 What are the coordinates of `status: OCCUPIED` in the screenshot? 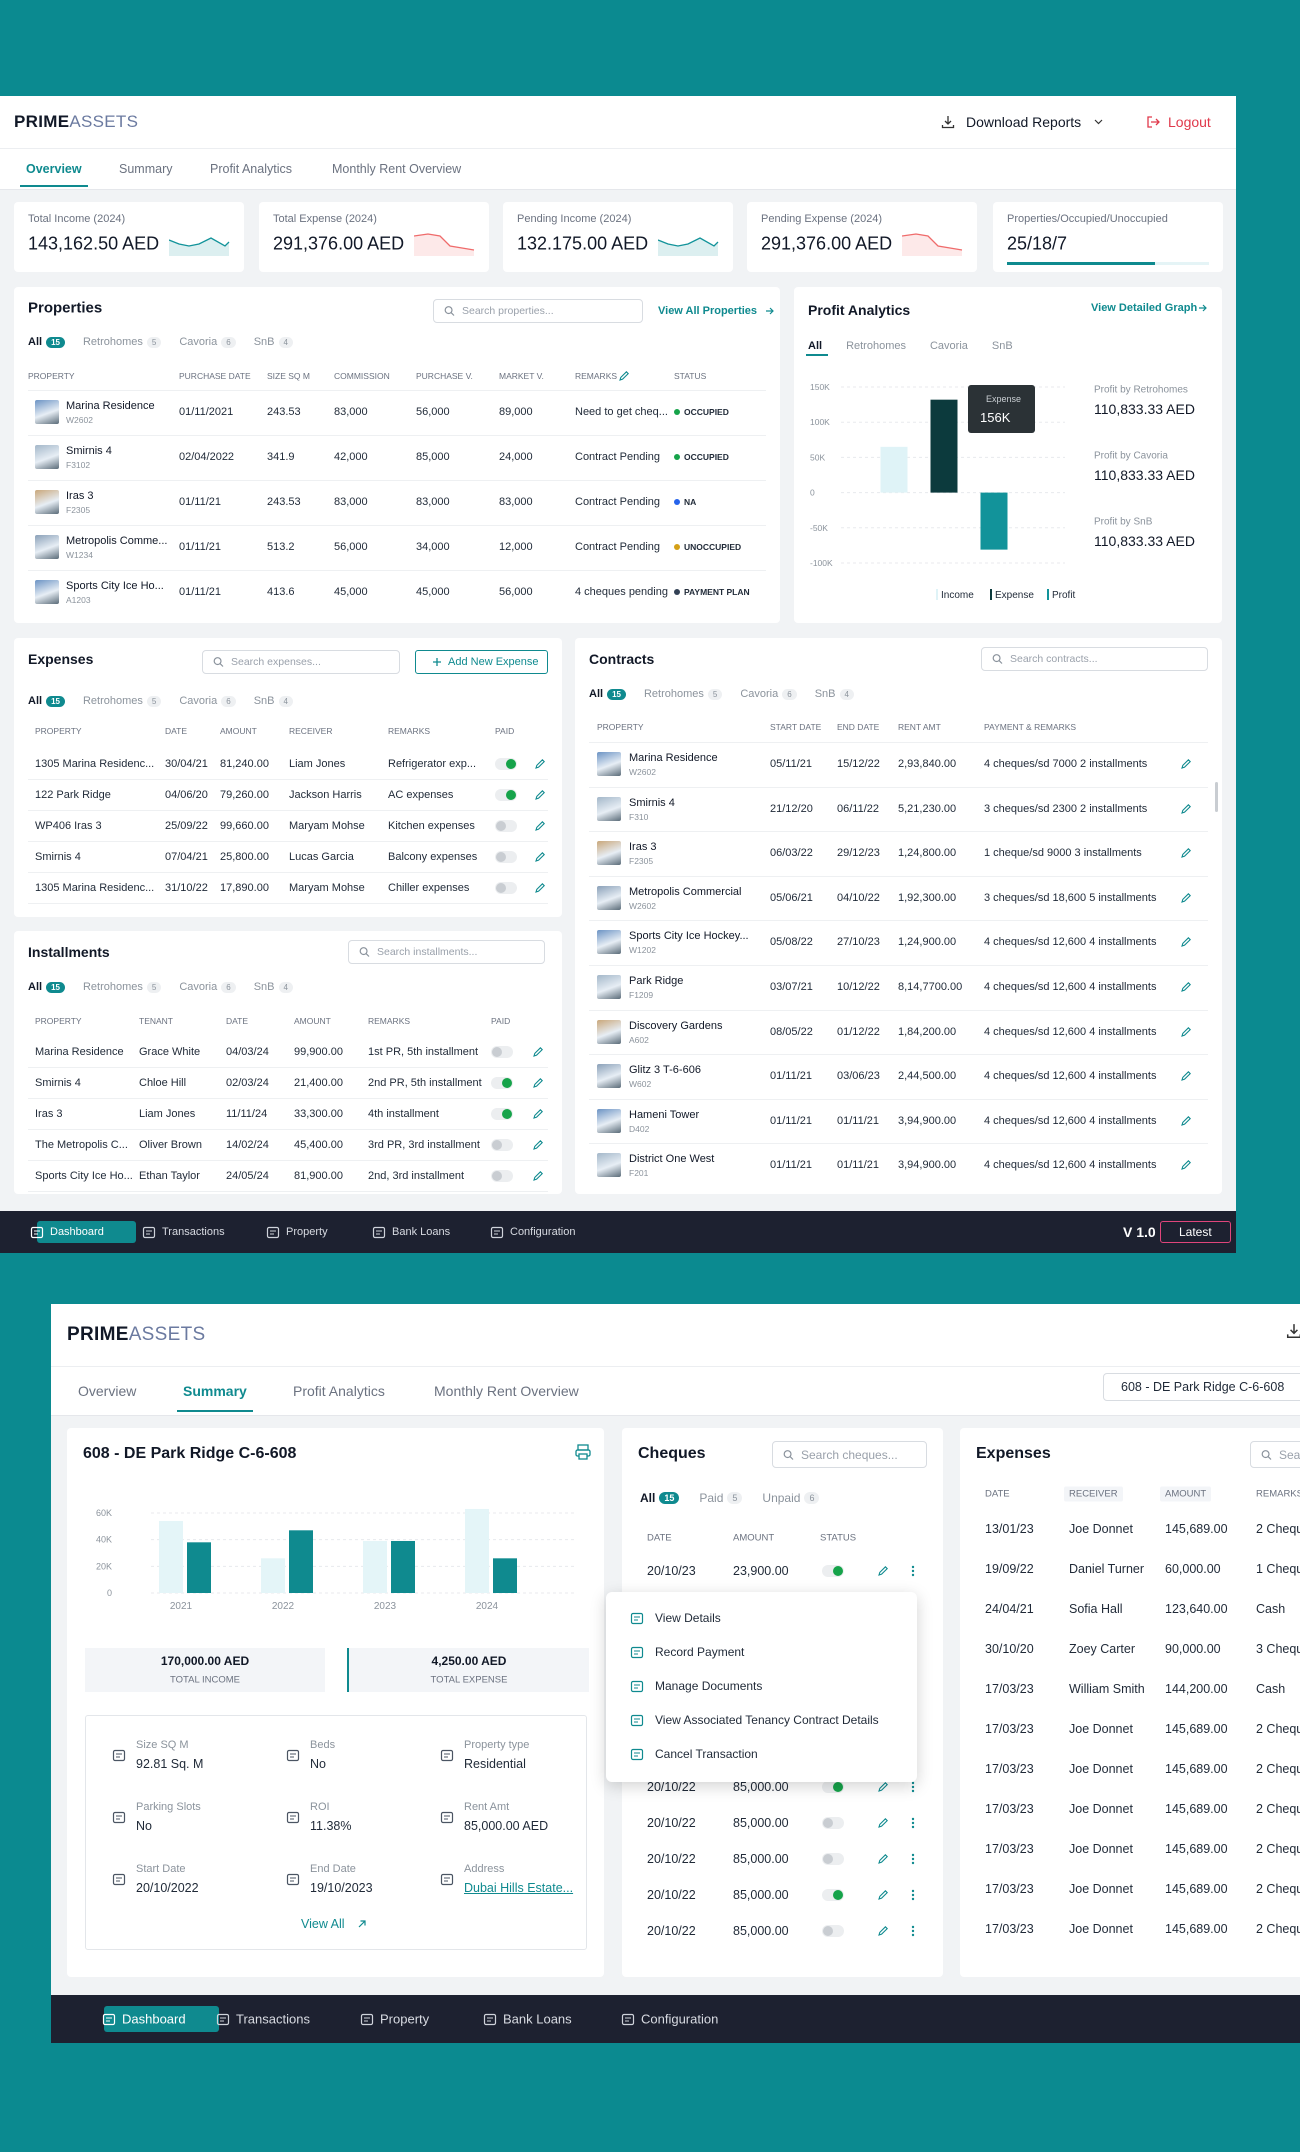 It's located at (706, 412).